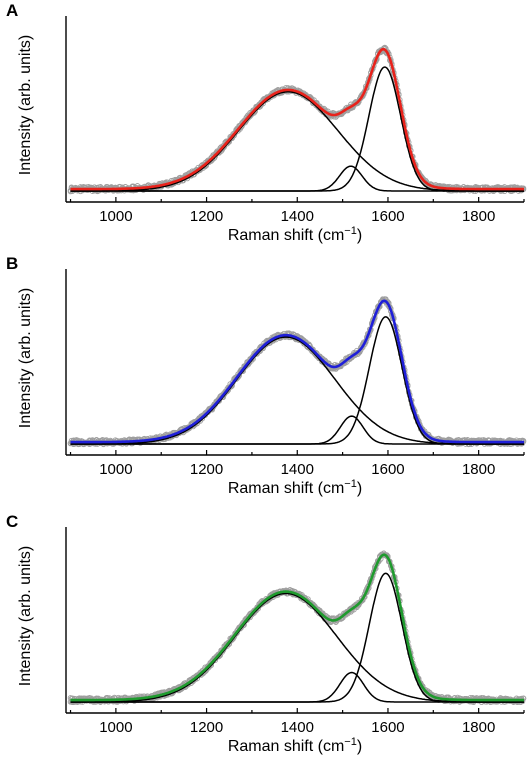  What do you see at coordinates (12, 10) in the screenshot?
I see `panel-label: A` at bounding box center [12, 10].